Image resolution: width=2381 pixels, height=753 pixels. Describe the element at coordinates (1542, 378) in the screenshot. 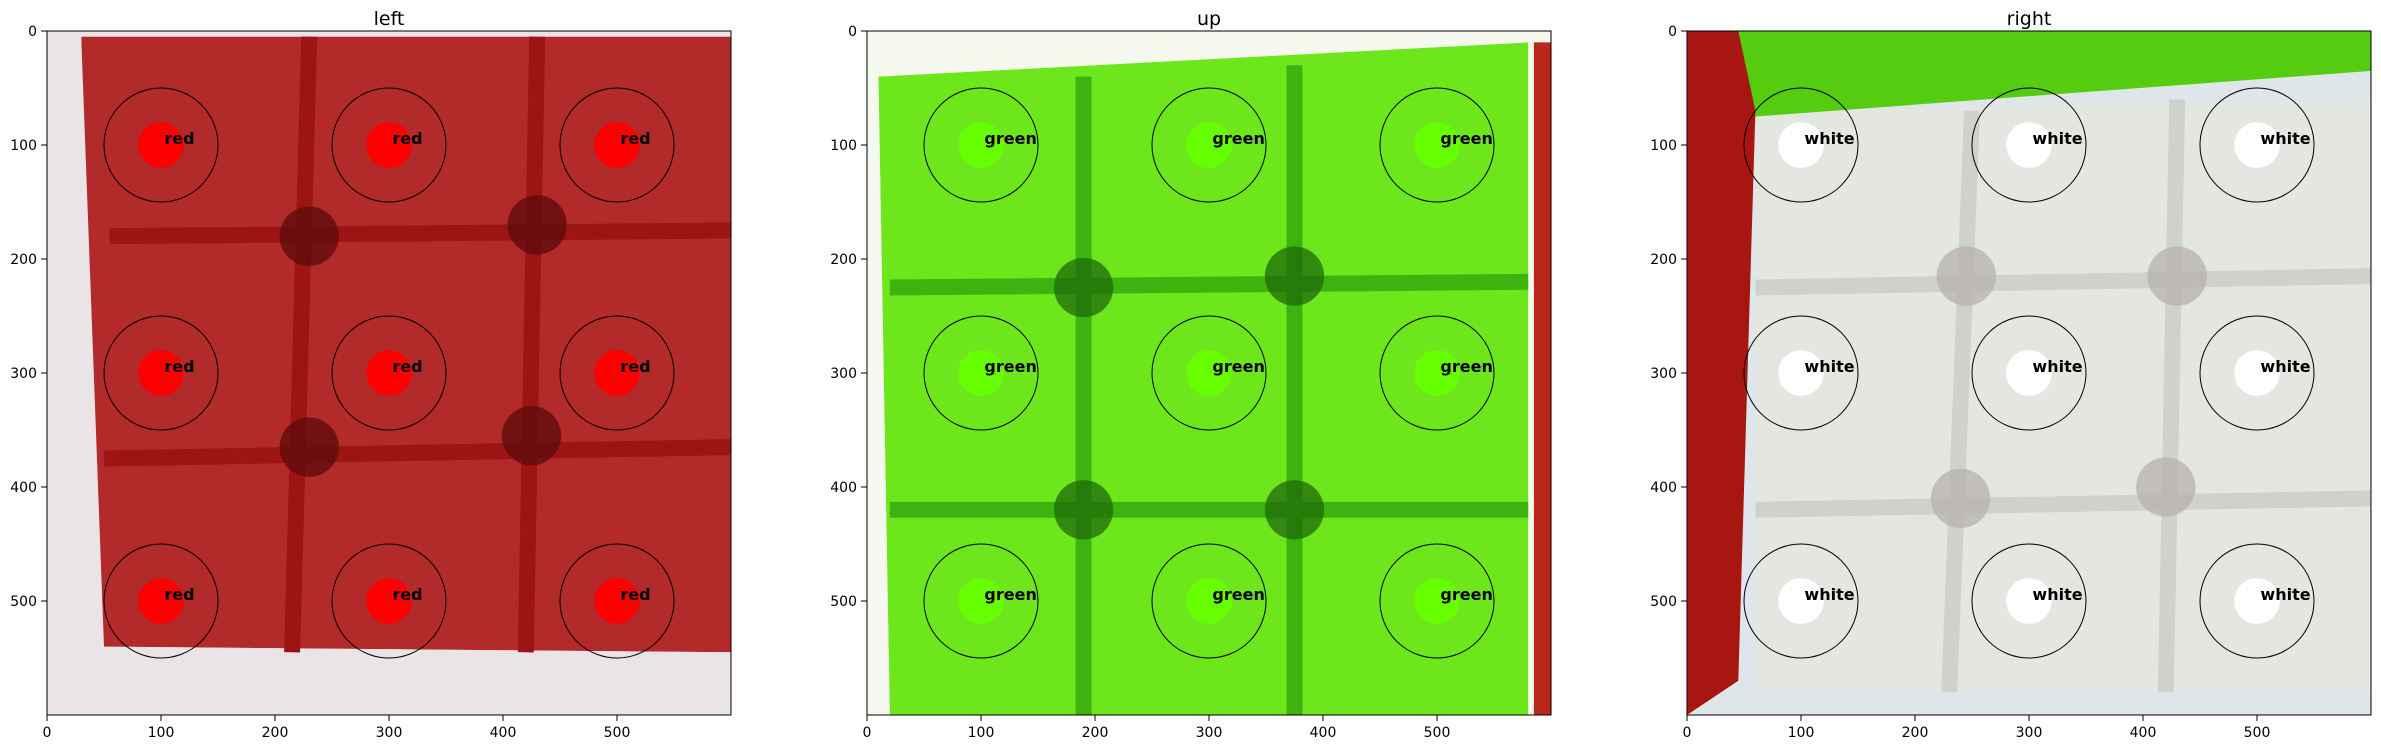

I see `adjacent-face-strip` at that location.